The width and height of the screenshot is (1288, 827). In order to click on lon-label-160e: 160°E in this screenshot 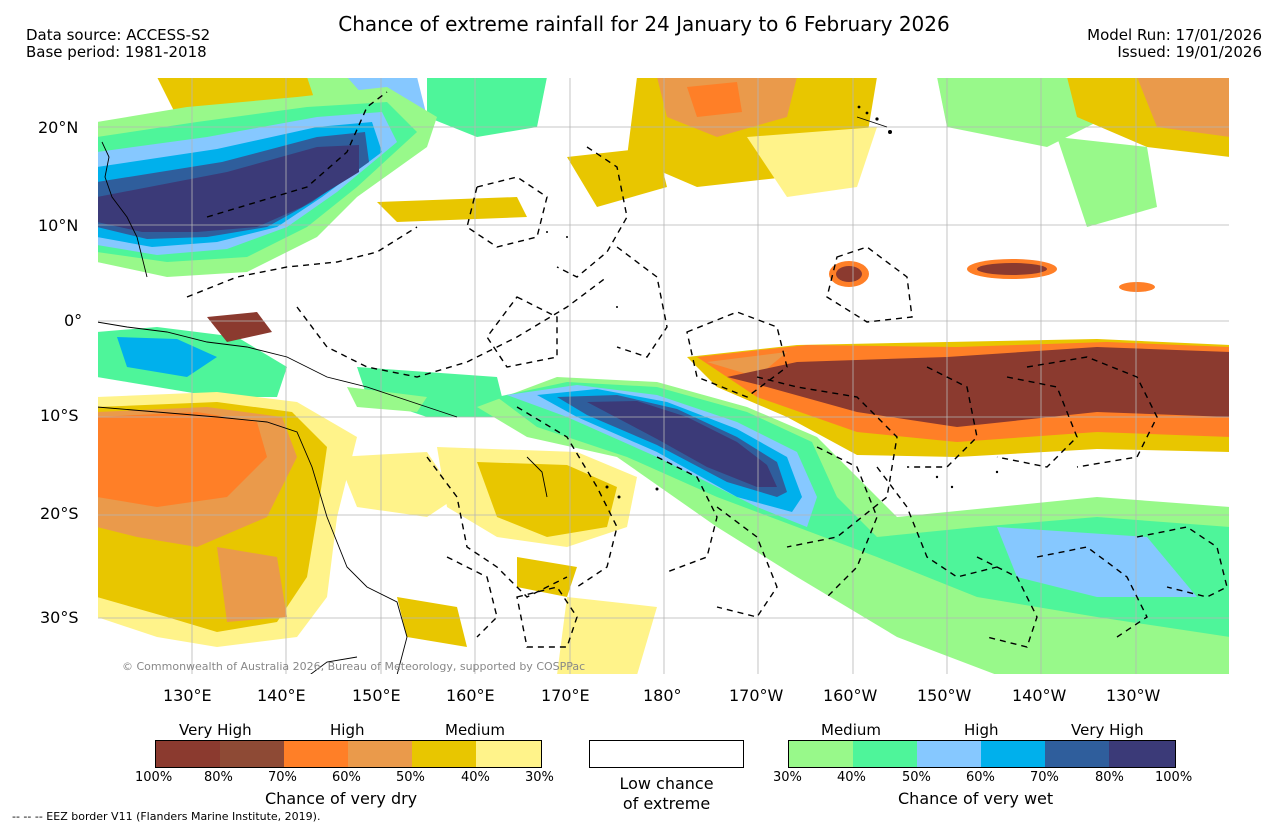, I will do `click(470, 695)`.